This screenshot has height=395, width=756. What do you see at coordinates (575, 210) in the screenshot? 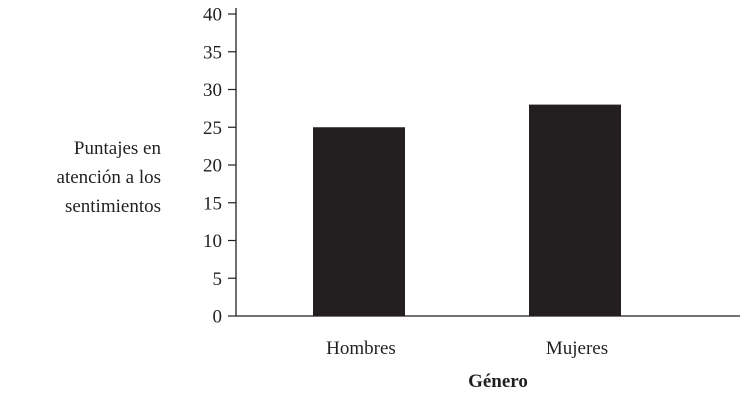
I see `bar-mujeres` at bounding box center [575, 210].